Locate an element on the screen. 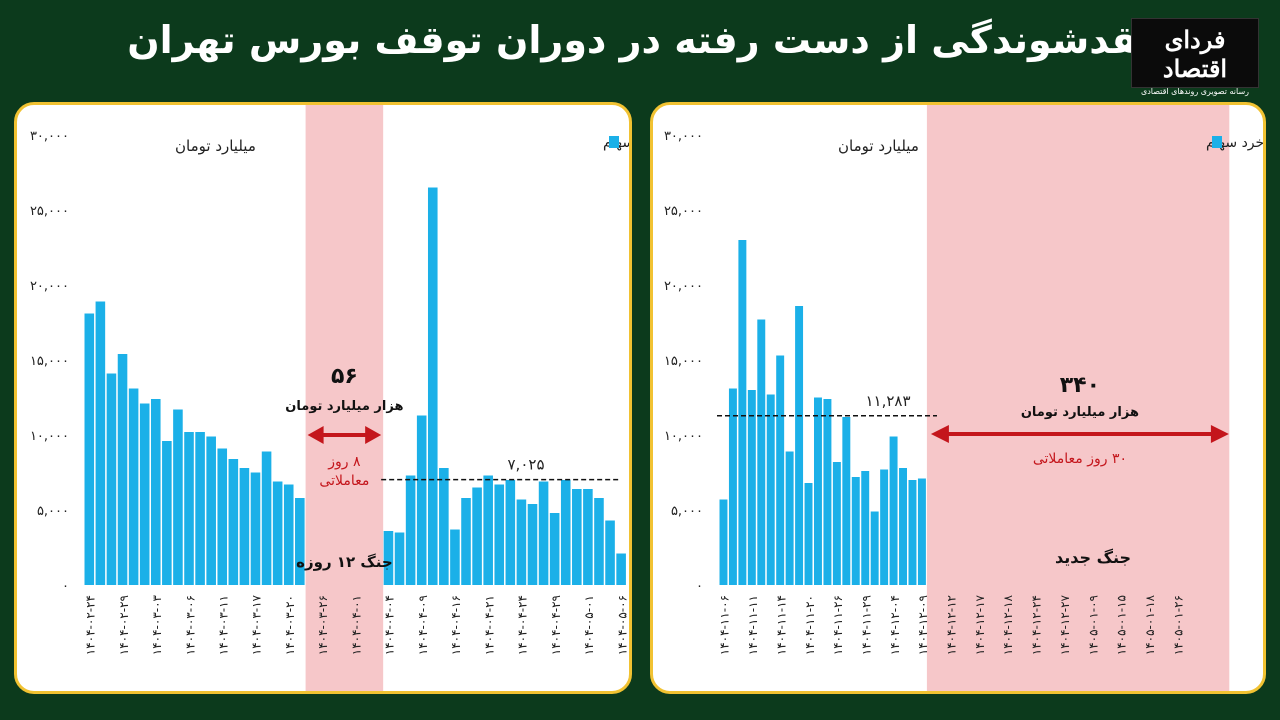 This screenshot has width=1280, height=720. x-tick-label: ۱۴۰۴-۰۴-۲۱ is located at coordinates (489, 625).